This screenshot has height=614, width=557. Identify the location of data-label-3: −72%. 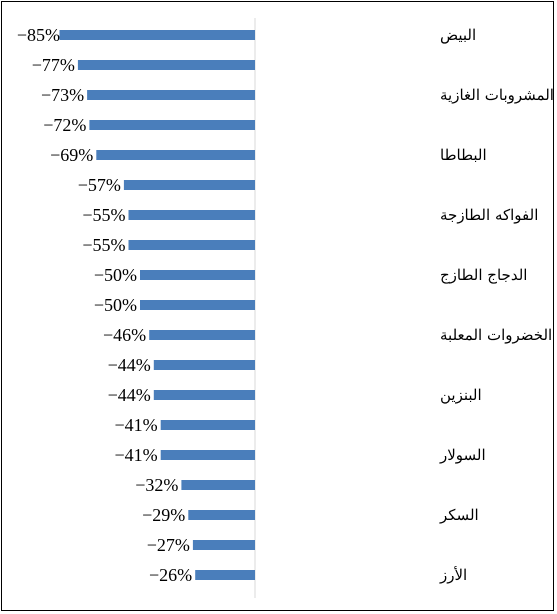
(64, 125).